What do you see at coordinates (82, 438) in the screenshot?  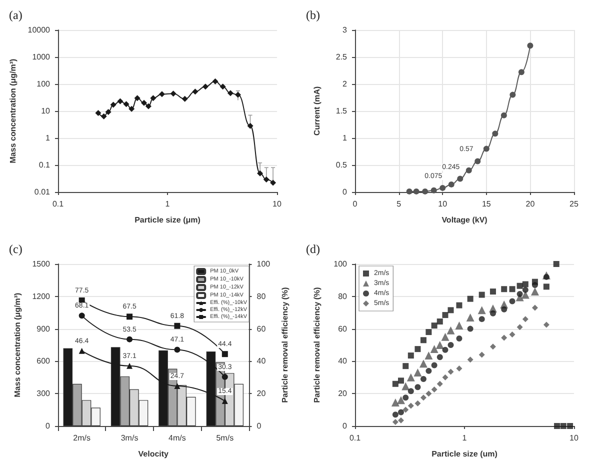 I see `x-tick-label: 2m/s` at bounding box center [82, 438].